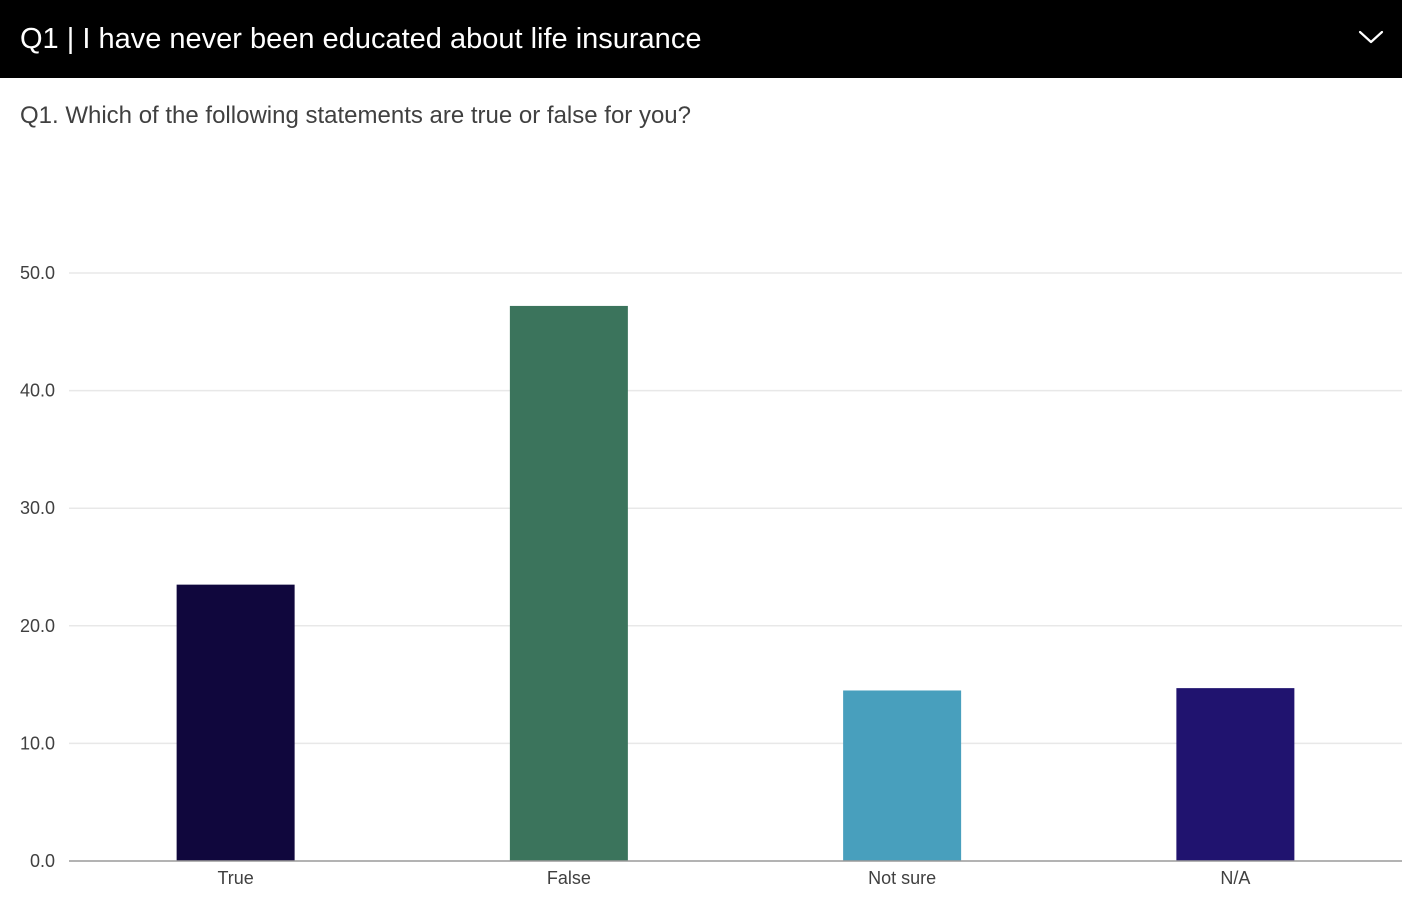 The width and height of the screenshot is (1402, 900). Describe the element at coordinates (235, 878) in the screenshot. I see `x-tick-label: True` at that location.